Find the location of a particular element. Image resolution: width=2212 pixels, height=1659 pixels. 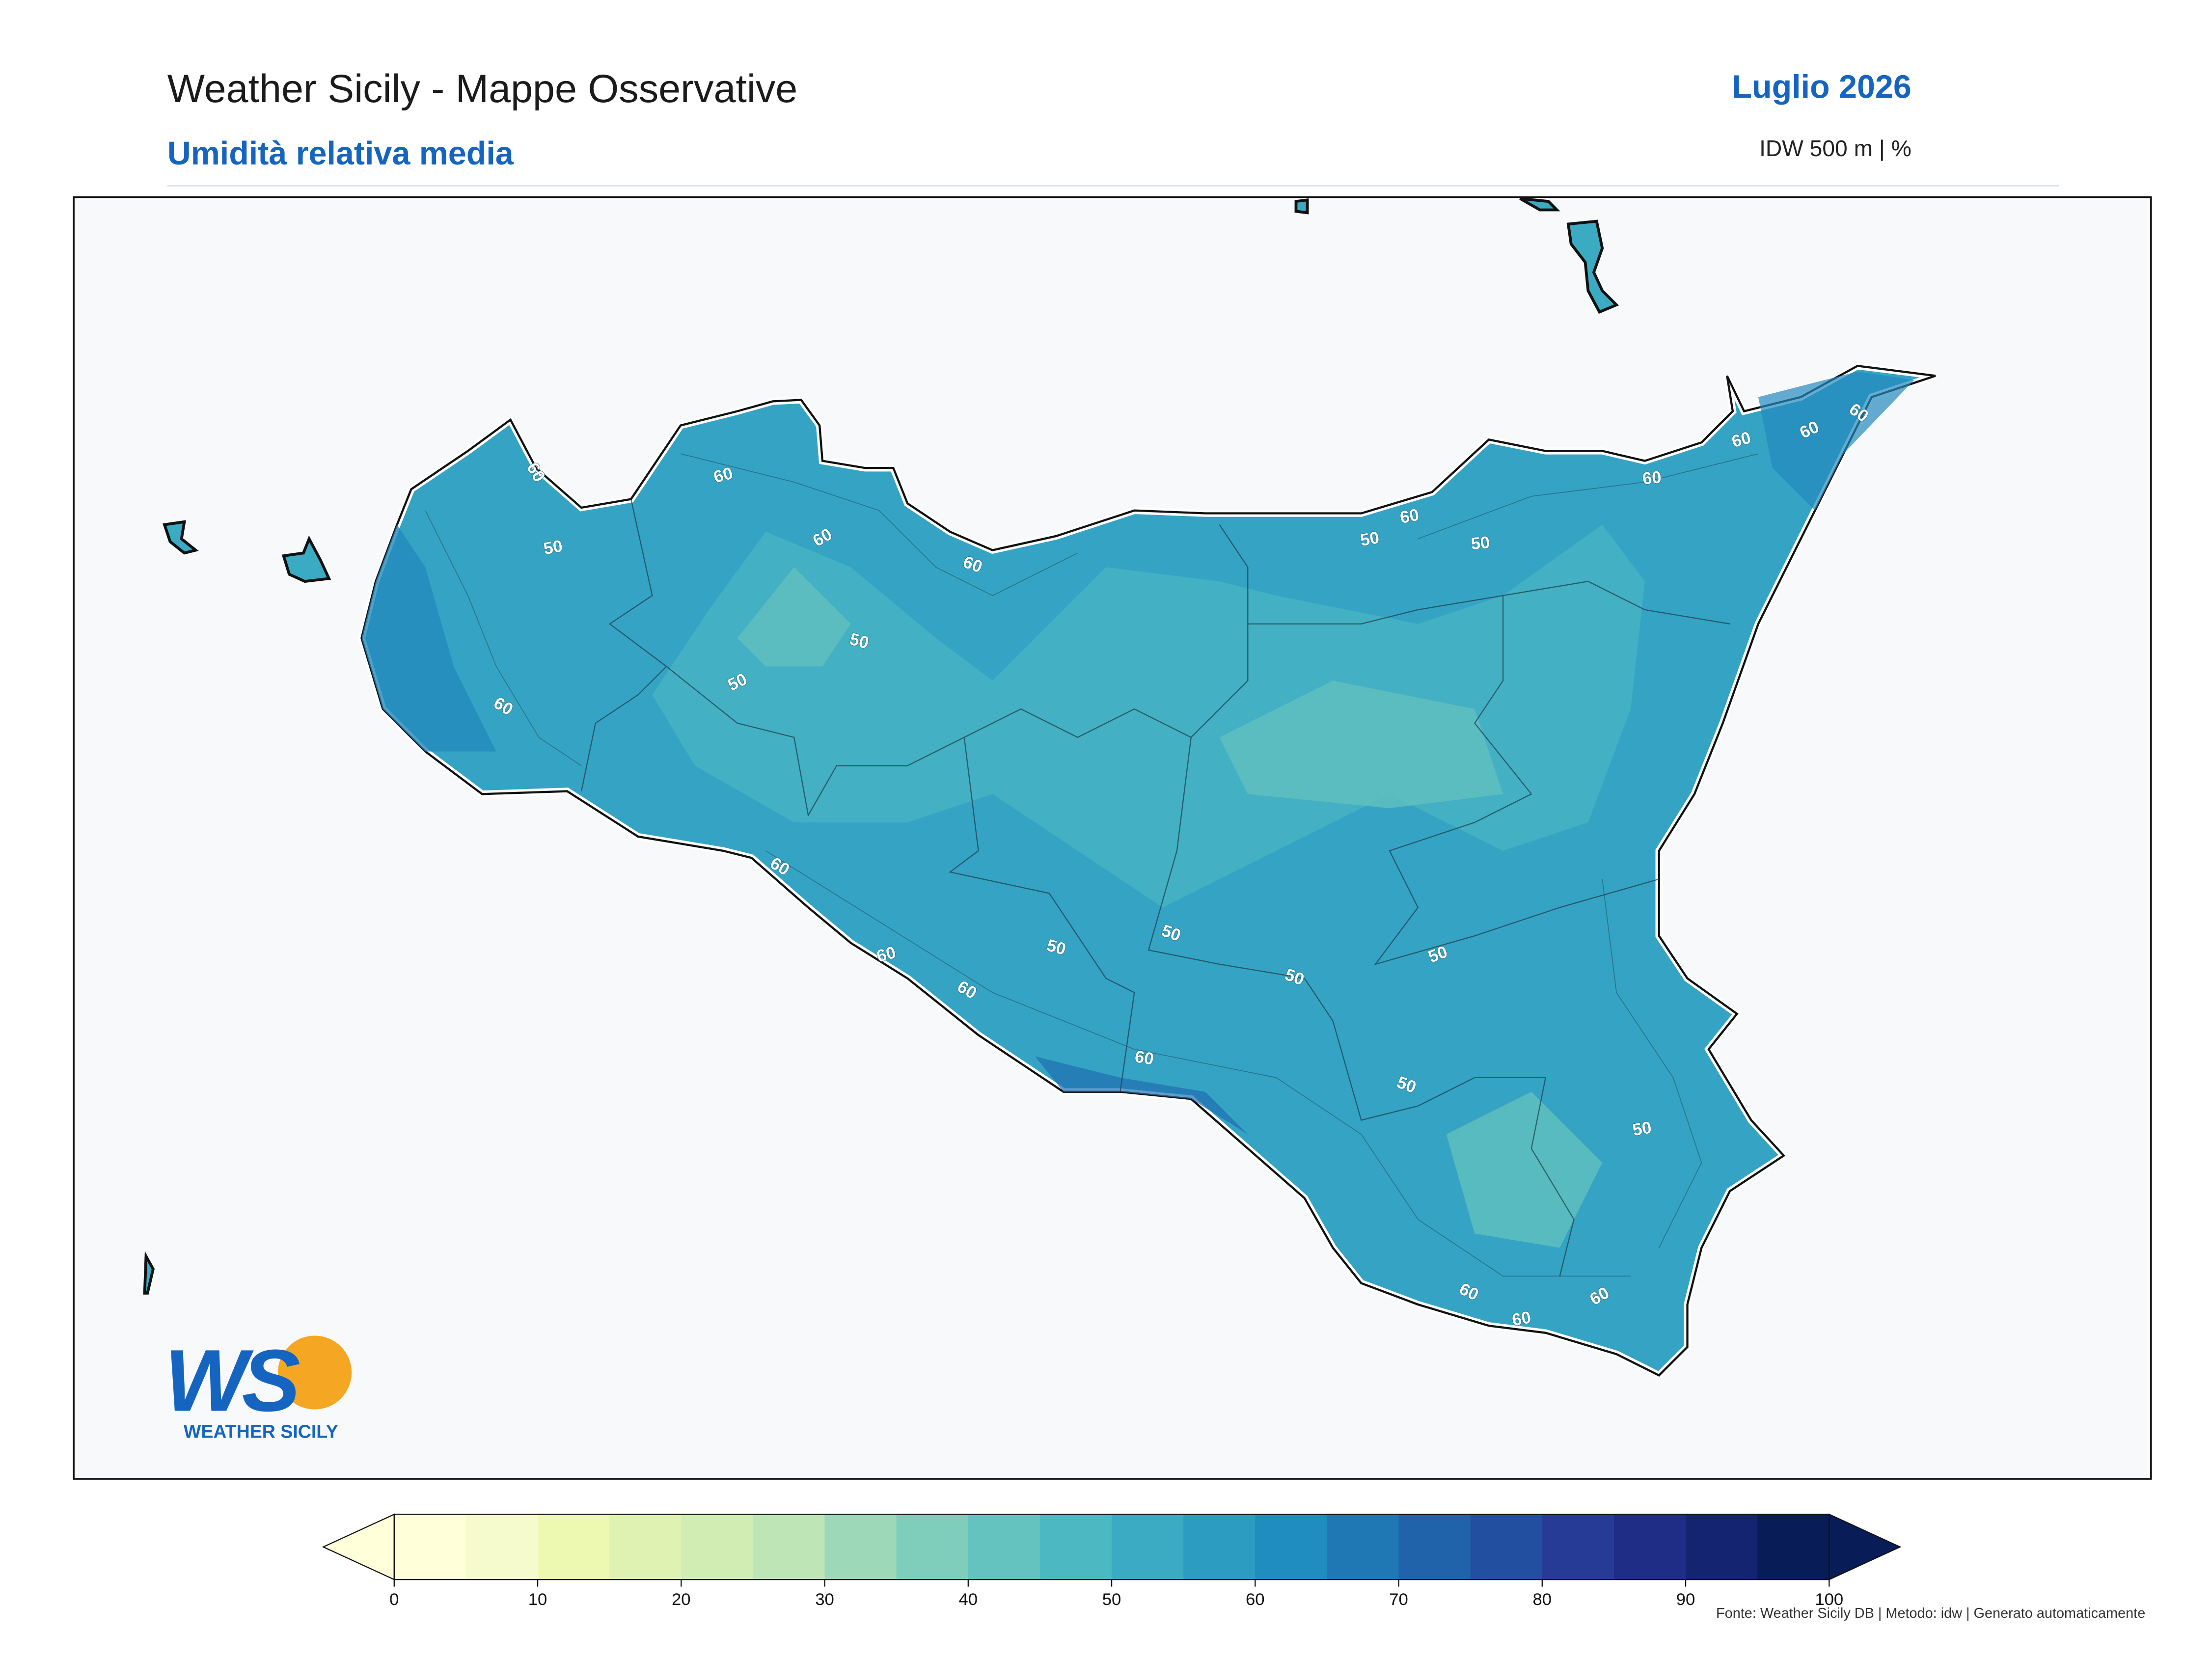

period: Luglio 2026 is located at coordinates (1821, 87).